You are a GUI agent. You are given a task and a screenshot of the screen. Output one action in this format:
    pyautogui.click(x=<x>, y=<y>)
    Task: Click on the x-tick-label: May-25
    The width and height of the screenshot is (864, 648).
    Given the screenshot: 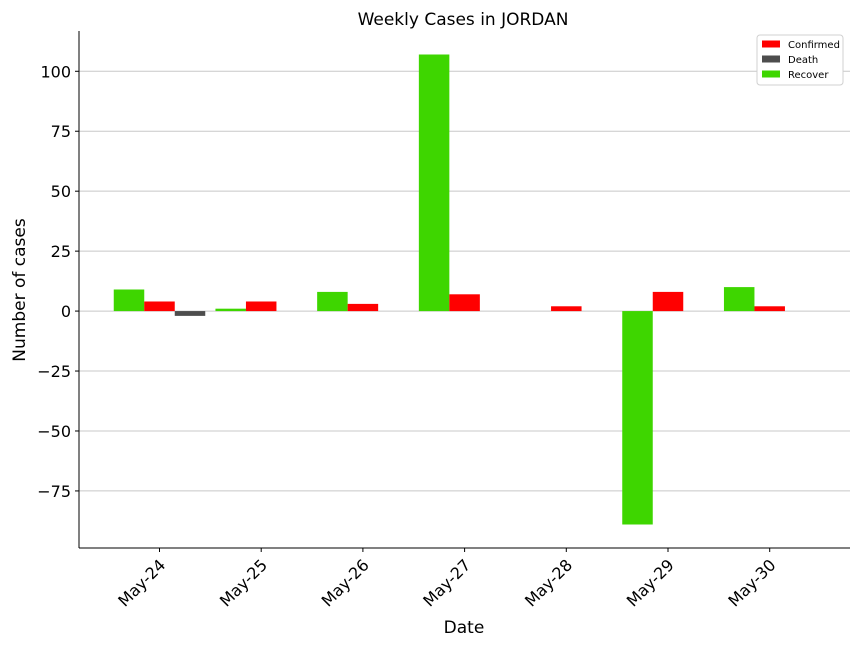 What is the action you would take?
    pyautogui.click(x=243, y=582)
    